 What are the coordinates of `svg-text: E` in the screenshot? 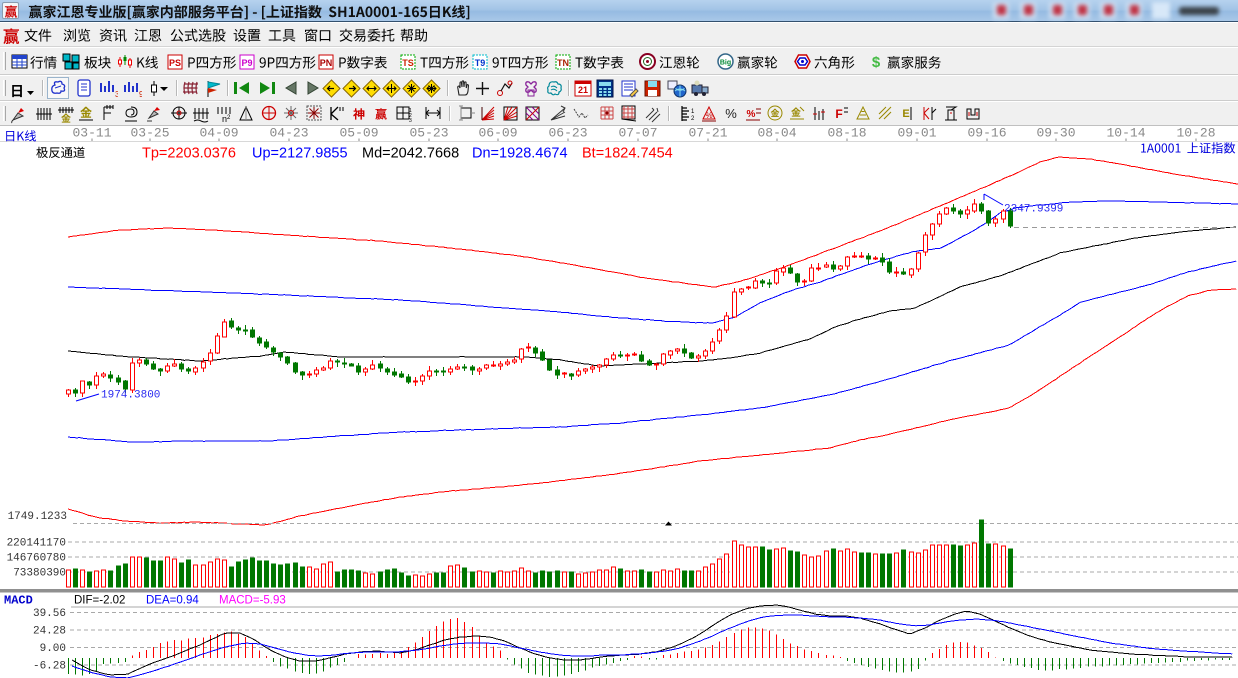 It's located at (905, 114).